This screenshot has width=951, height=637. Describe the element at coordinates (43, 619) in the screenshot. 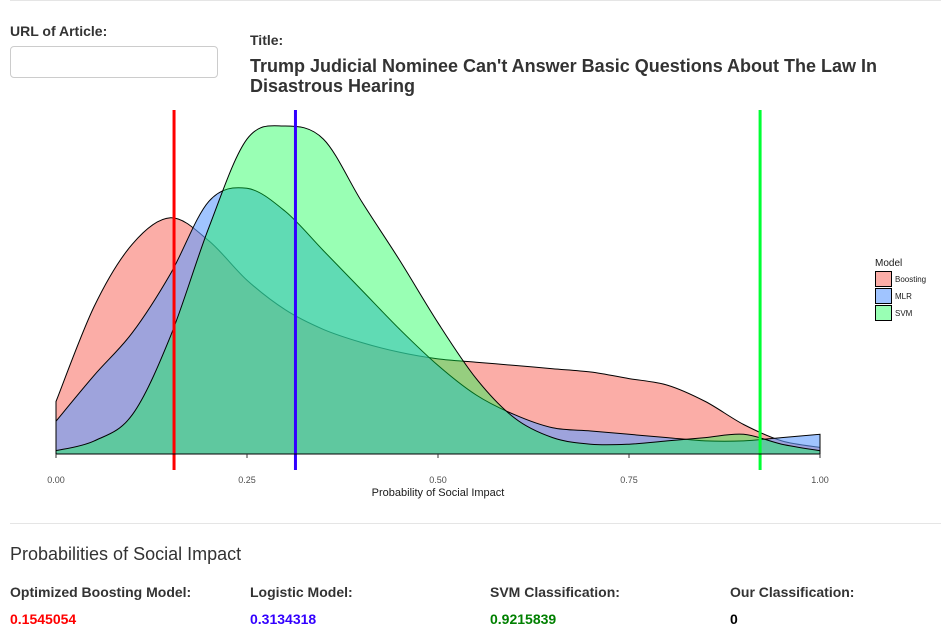

I see `boosting-value: 0.1545054` at that location.